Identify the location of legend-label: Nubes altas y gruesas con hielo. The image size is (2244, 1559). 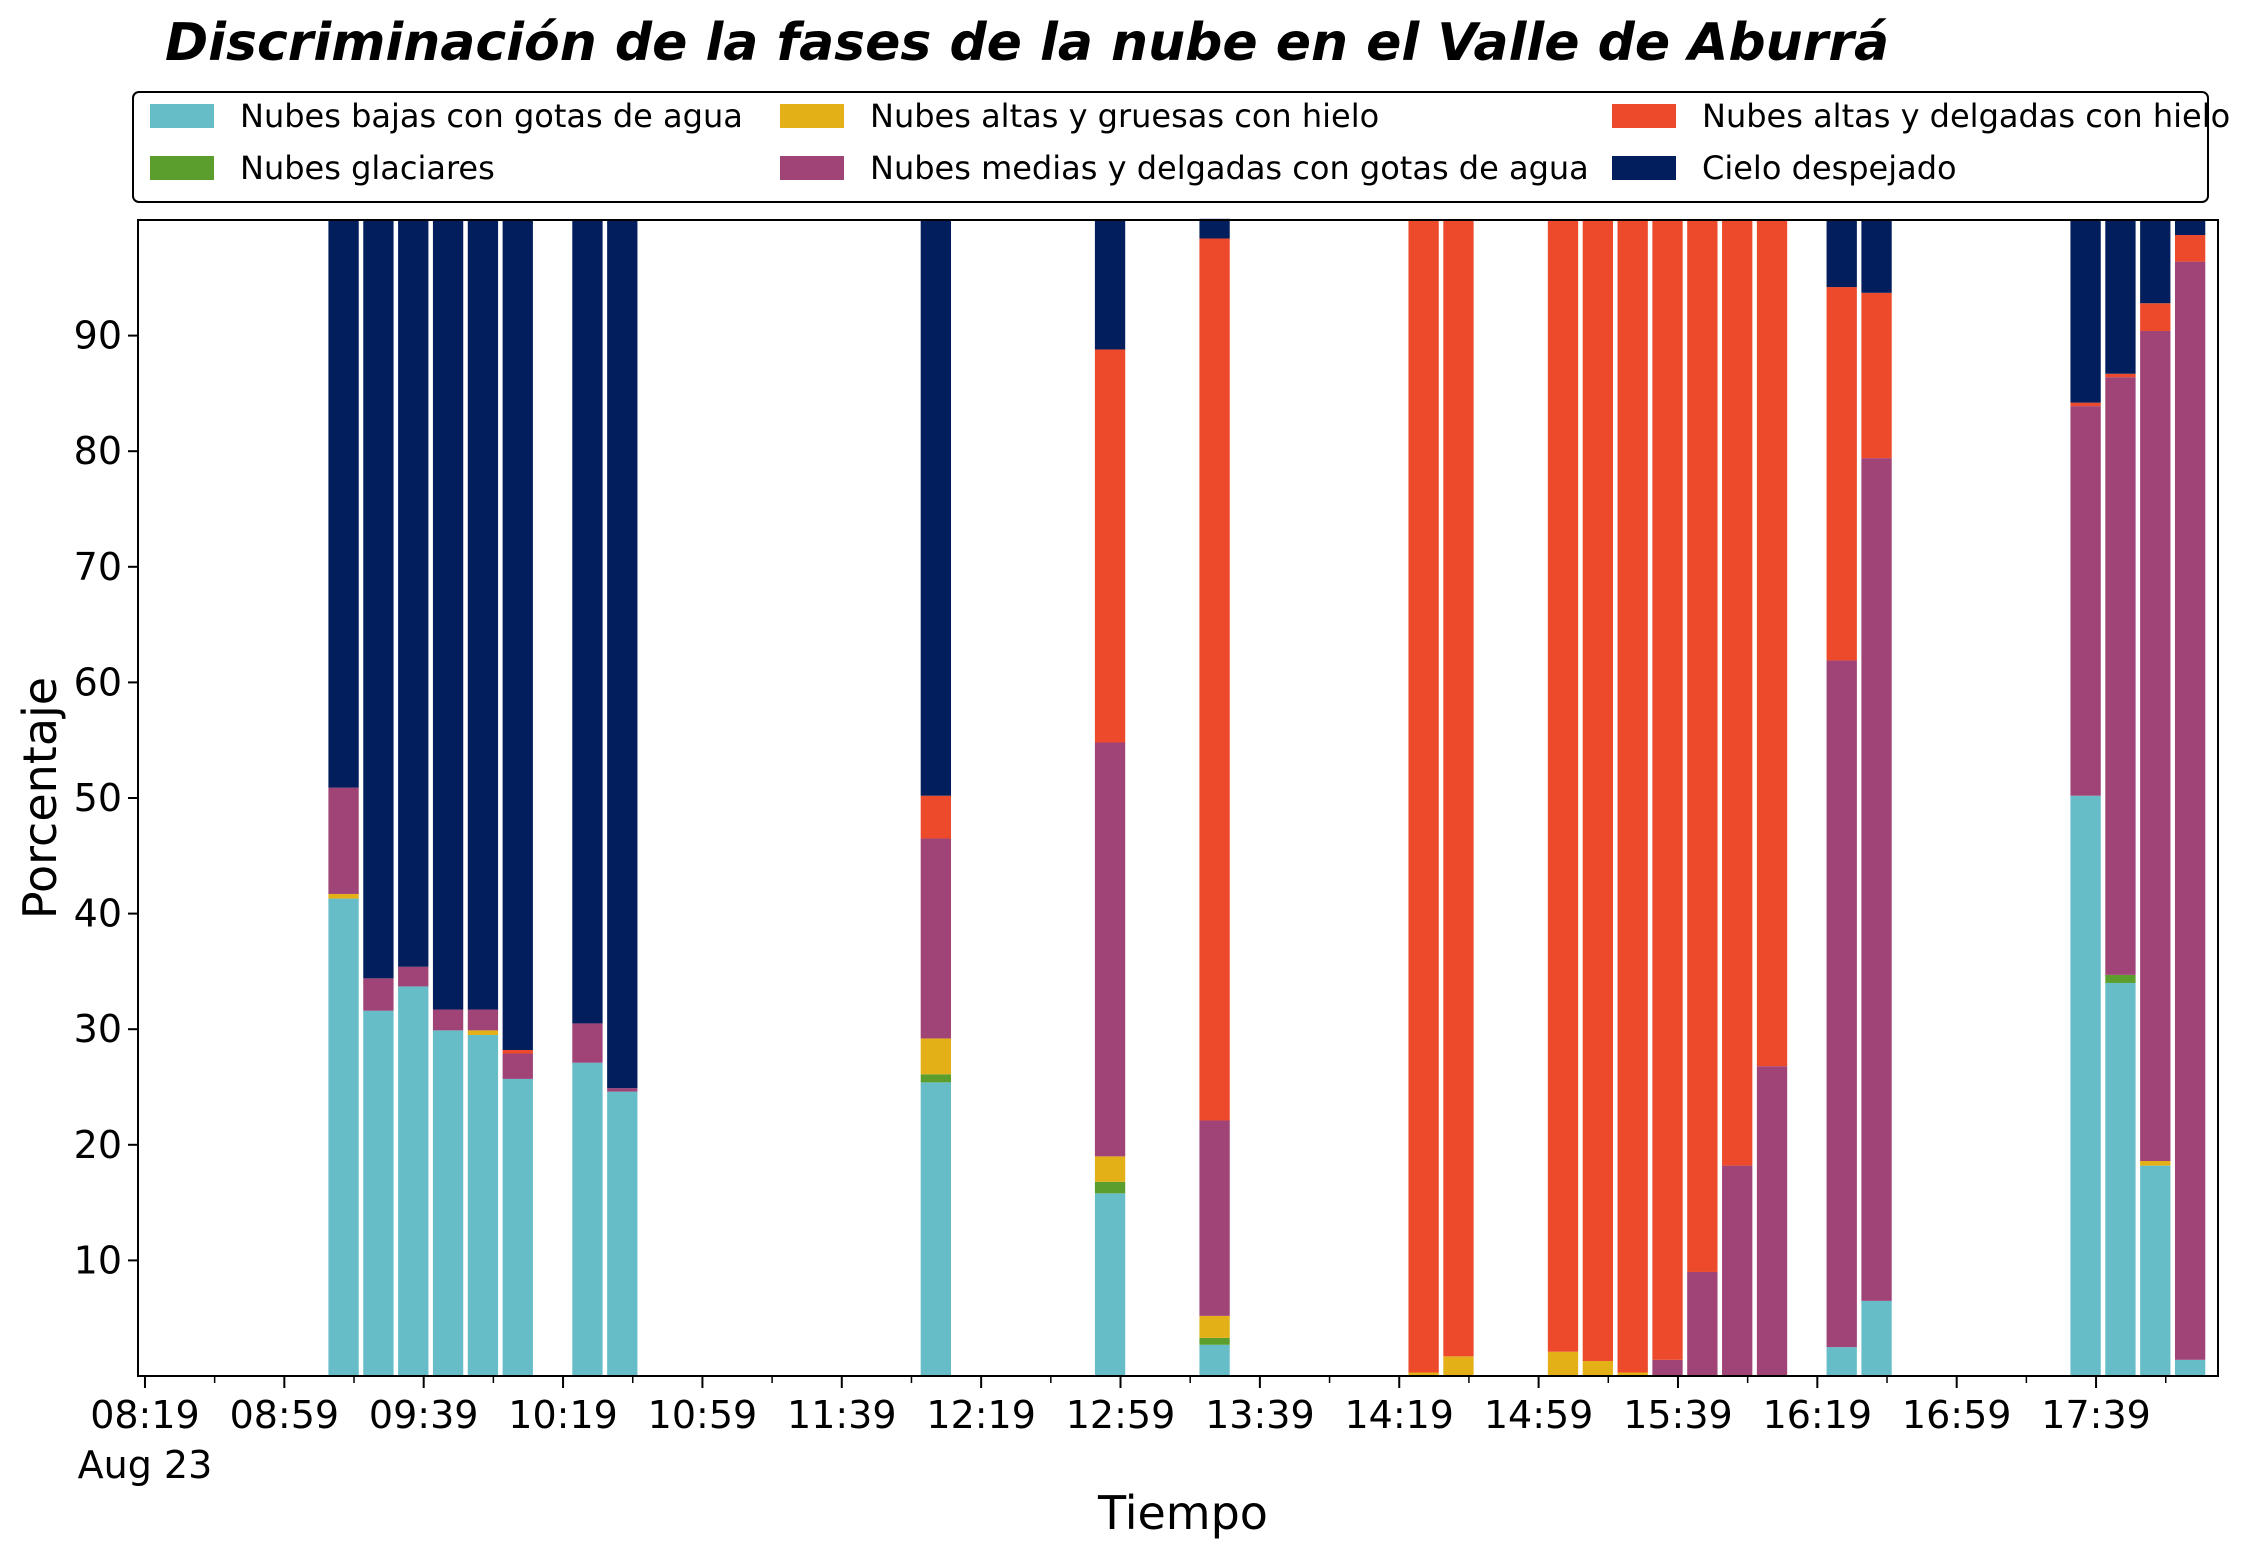
(1124, 116).